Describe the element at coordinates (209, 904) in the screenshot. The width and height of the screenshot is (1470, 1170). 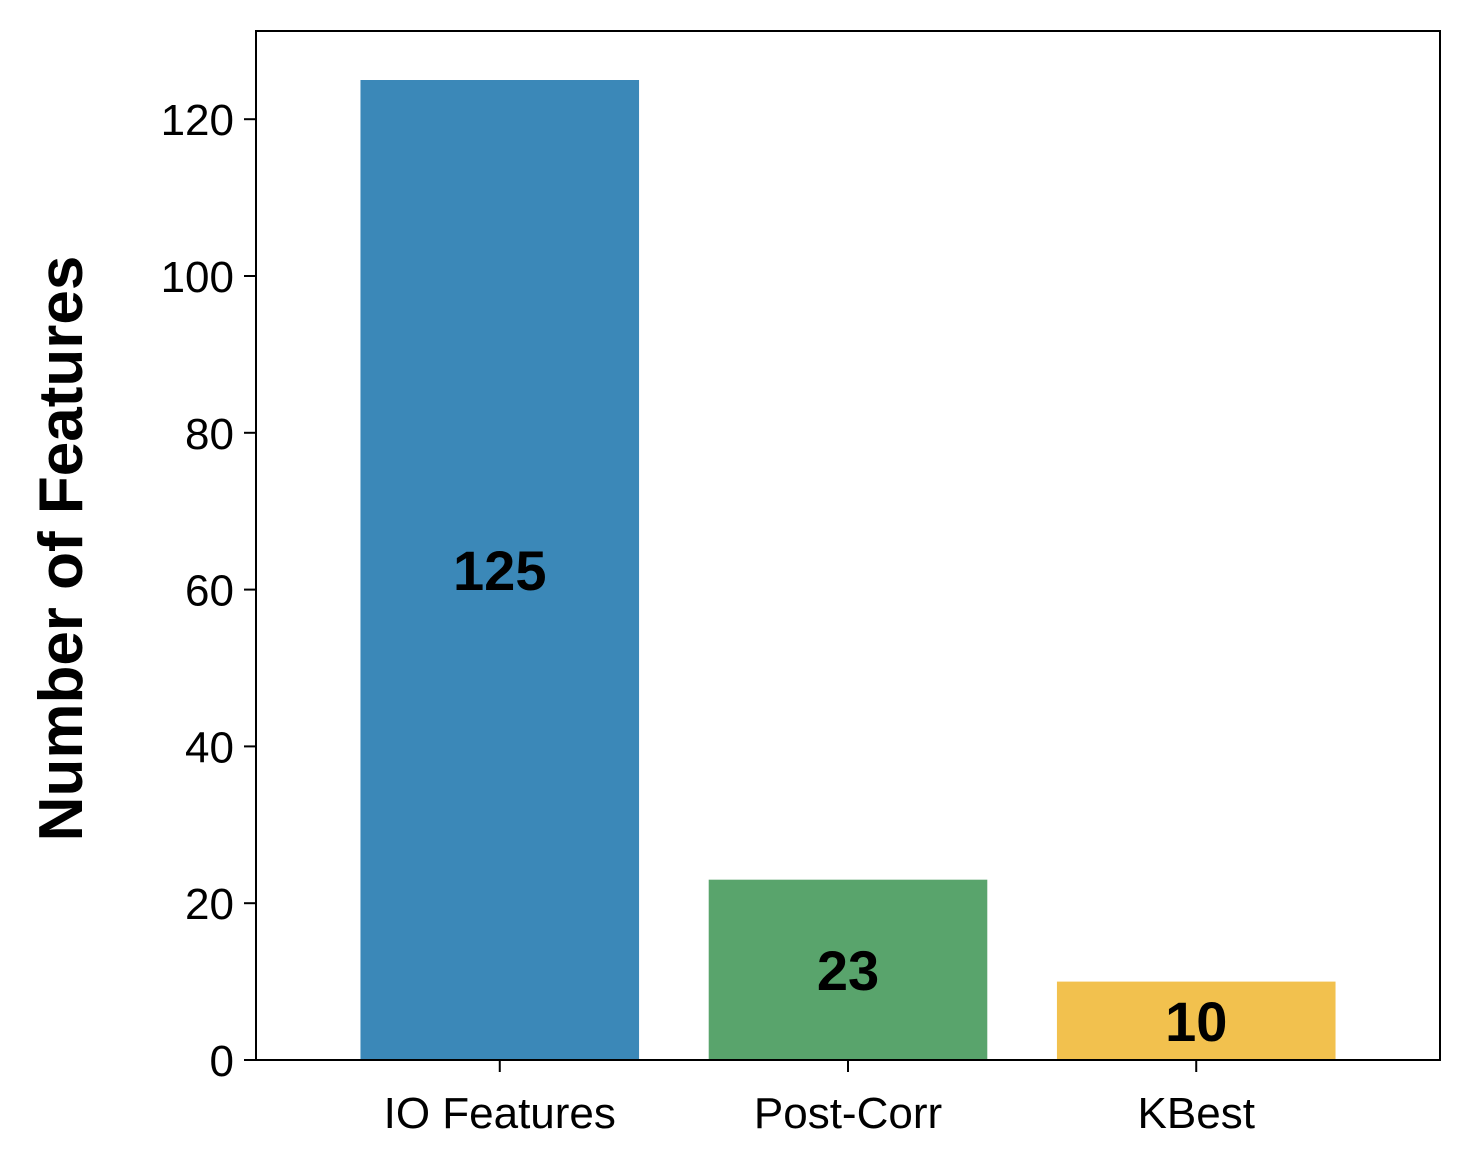
I see `y-tick-label: 20` at that location.